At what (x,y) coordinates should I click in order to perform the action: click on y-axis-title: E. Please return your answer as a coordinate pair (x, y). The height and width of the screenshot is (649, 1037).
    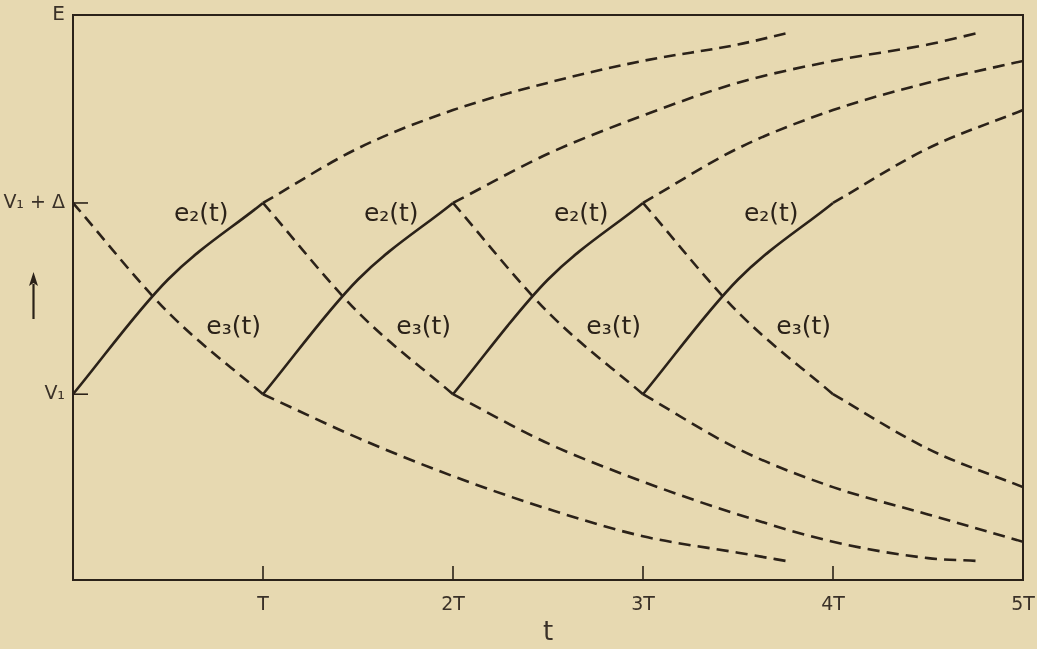
    Looking at the image, I should click on (58, 13).